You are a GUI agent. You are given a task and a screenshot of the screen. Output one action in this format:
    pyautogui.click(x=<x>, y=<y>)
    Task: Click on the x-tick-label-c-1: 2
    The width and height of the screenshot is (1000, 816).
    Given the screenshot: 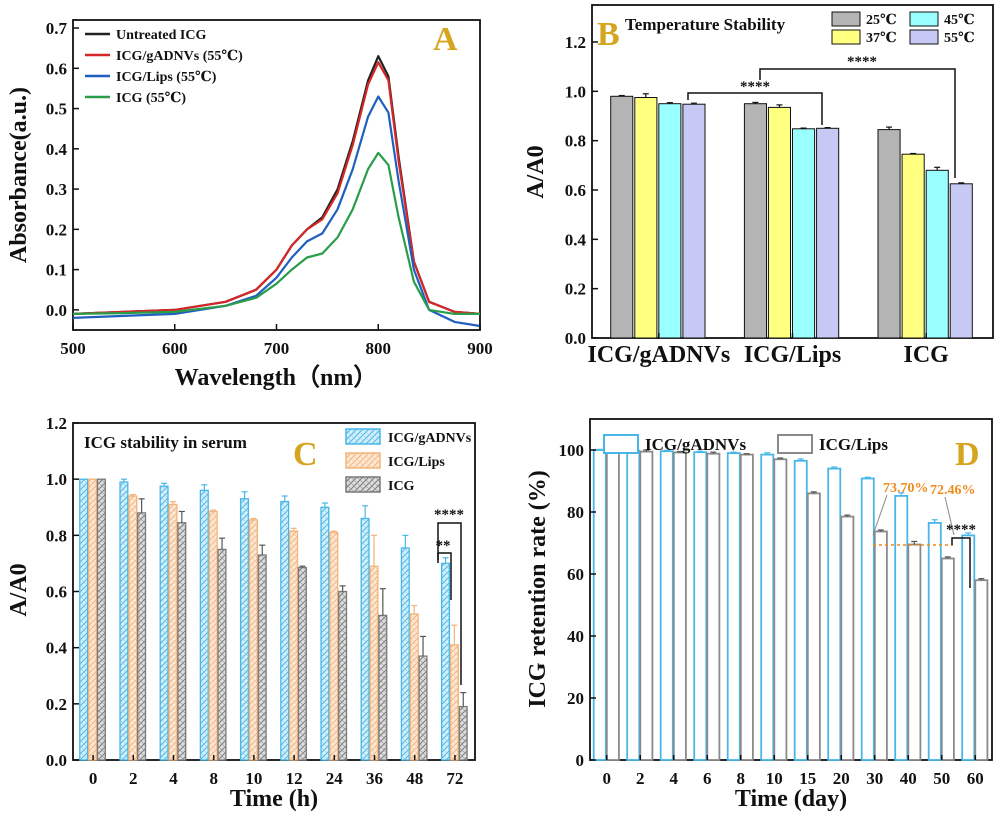 What is the action you would take?
    pyautogui.click(x=133, y=778)
    